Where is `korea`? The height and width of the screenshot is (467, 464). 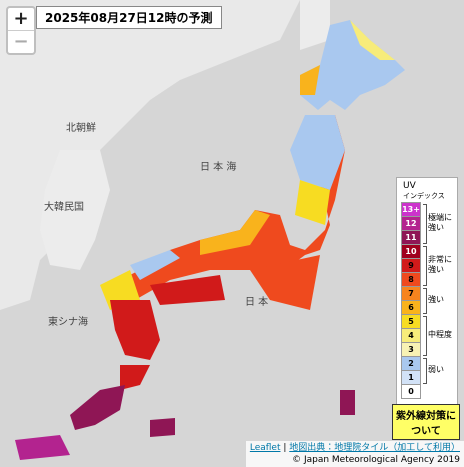 korea is located at coordinates (75, 210).